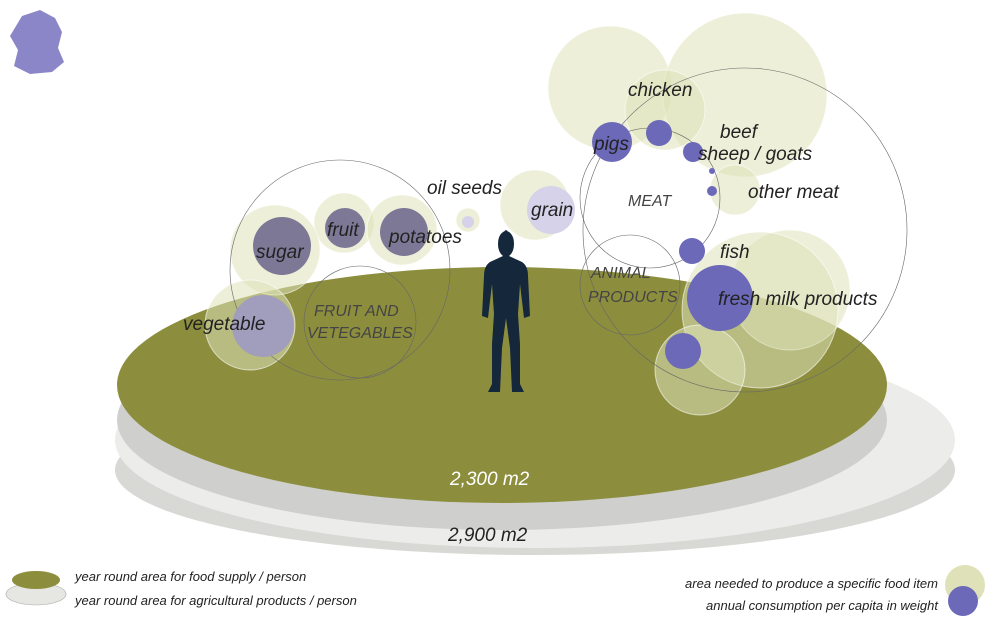  I want to click on label: oil seeds, so click(464, 188).